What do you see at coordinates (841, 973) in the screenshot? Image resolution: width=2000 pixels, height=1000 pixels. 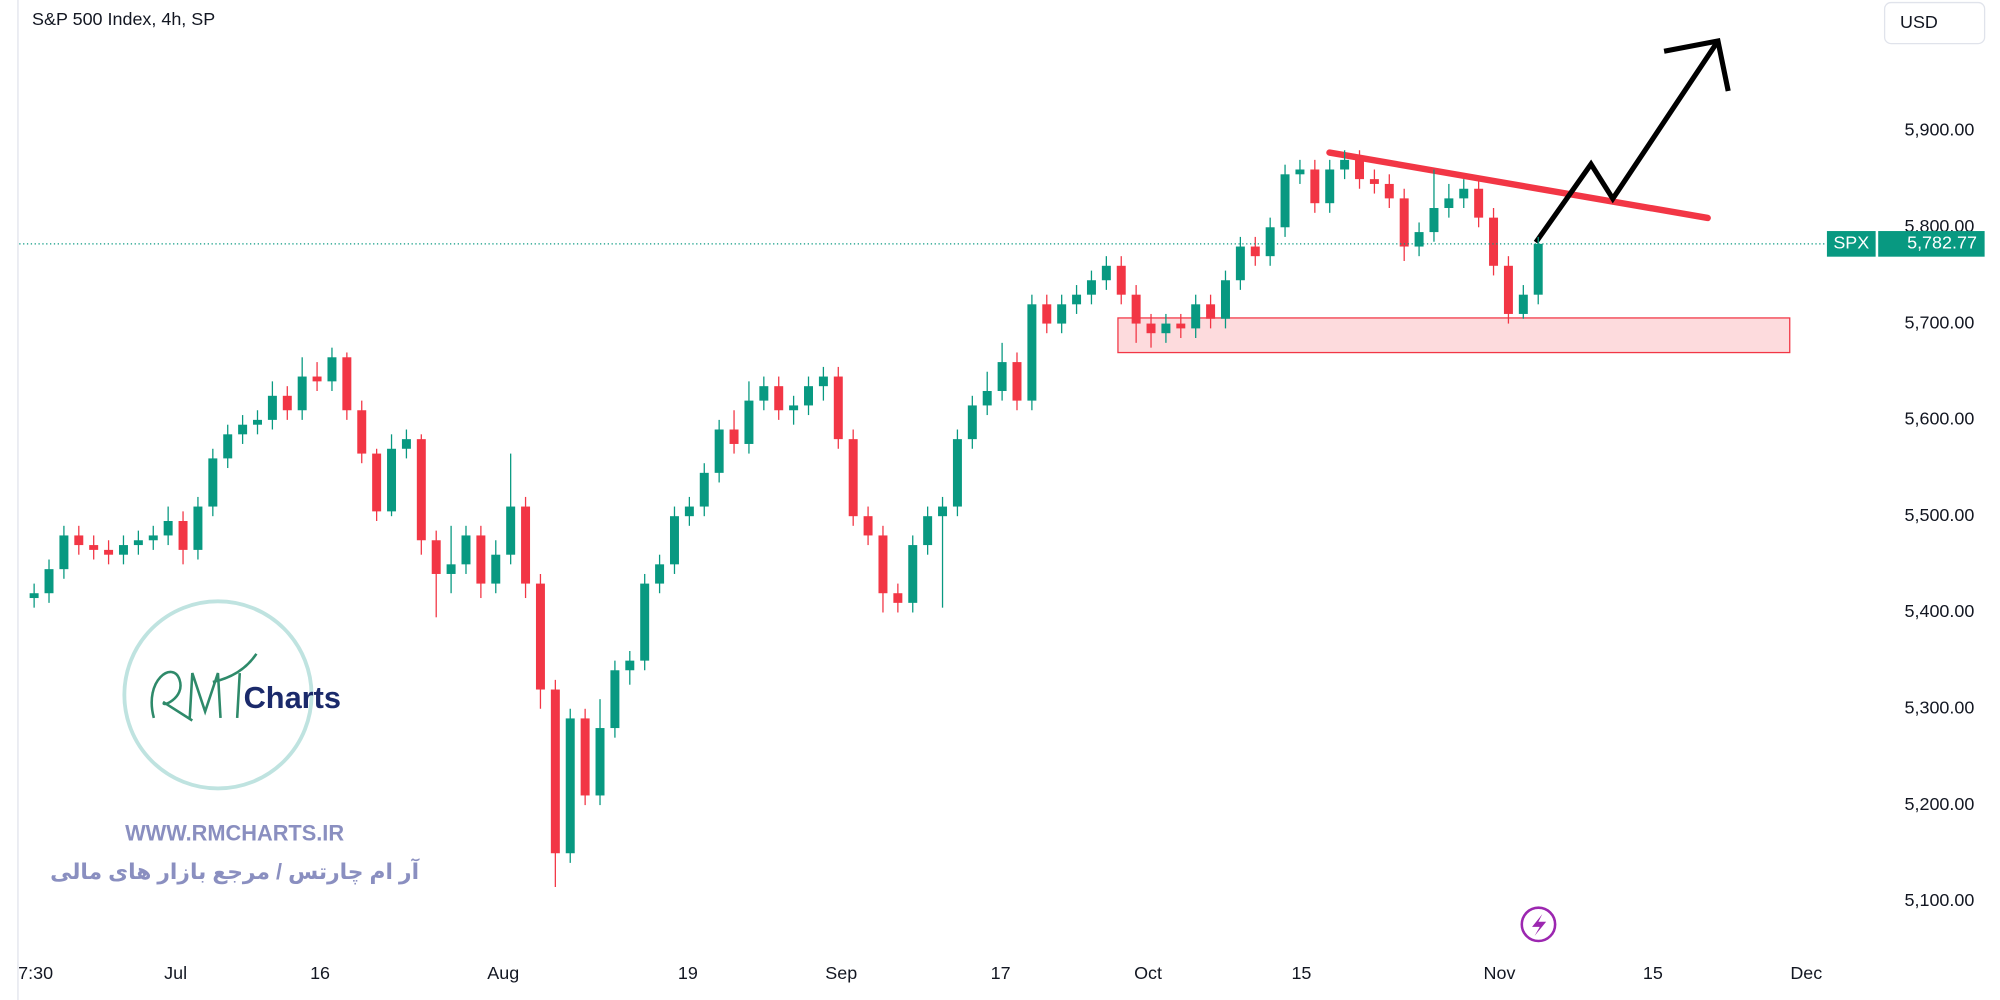 I see `x-tick-label: Sep` at bounding box center [841, 973].